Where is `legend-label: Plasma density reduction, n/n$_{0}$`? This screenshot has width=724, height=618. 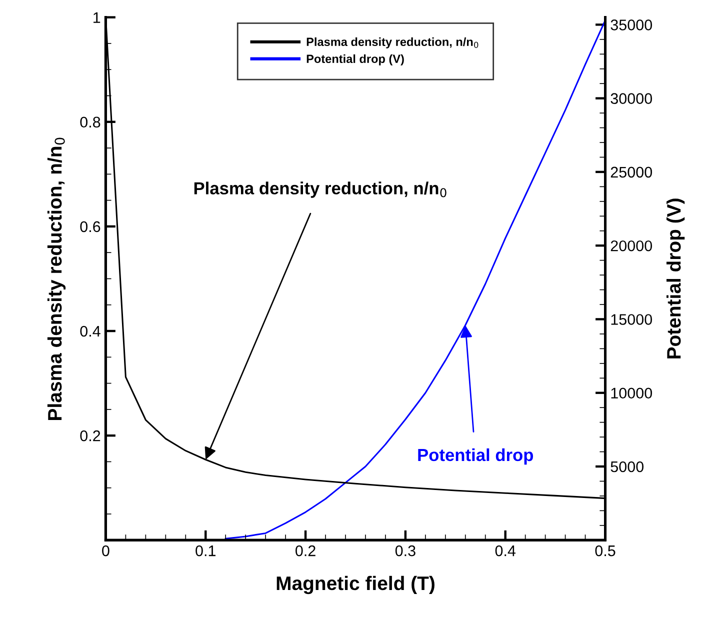
legend-label: Plasma density reduction, n/n$_{0}$ is located at coordinates (392, 42).